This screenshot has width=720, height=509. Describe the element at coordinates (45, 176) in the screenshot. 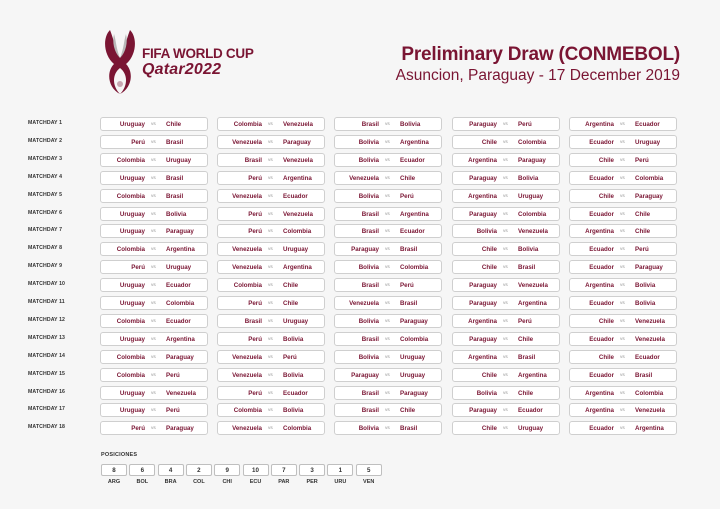

I see `matchday-label: MATCHDAY 4` at that location.